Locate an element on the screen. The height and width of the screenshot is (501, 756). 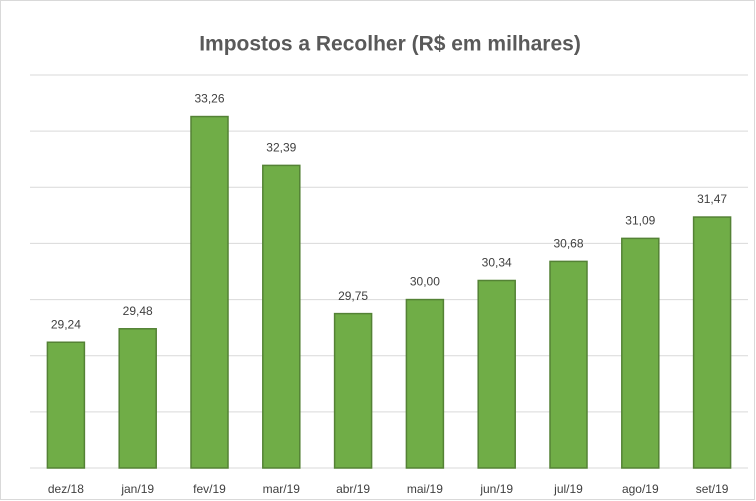
data-label: 29,48 is located at coordinates (138, 311).